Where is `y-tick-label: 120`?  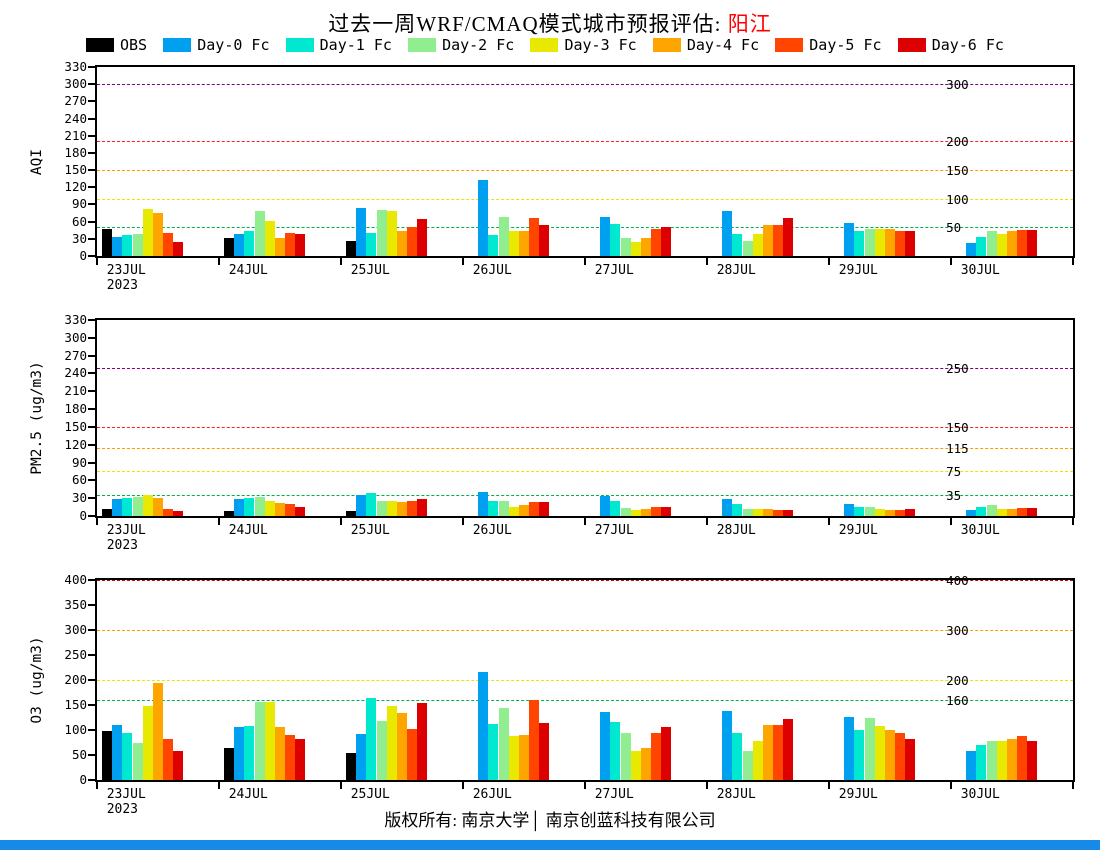
y-tick-label: 120 is located at coordinates (75, 444).